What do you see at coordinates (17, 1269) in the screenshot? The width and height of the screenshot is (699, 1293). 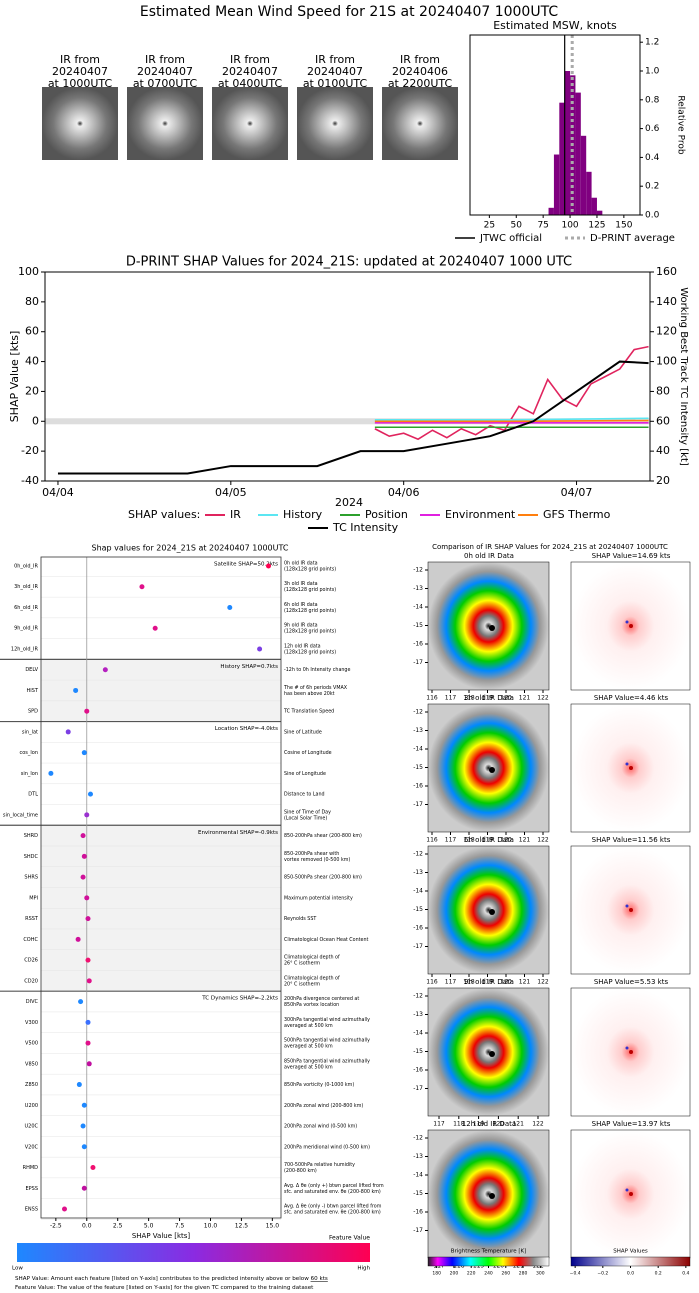 I see `colorbar-low: Low` at bounding box center [17, 1269].